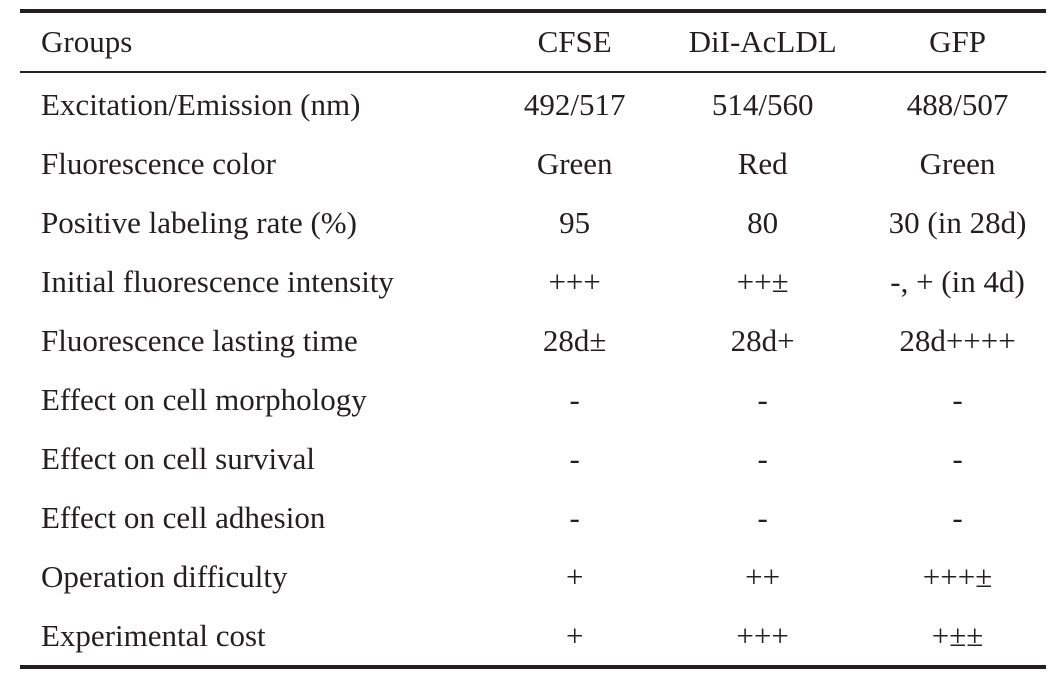  What do you see at coordinates (762, 340) in the screenshot?
I see `cell-dil-acldl: 28d+` at bounding box center [762, 340].